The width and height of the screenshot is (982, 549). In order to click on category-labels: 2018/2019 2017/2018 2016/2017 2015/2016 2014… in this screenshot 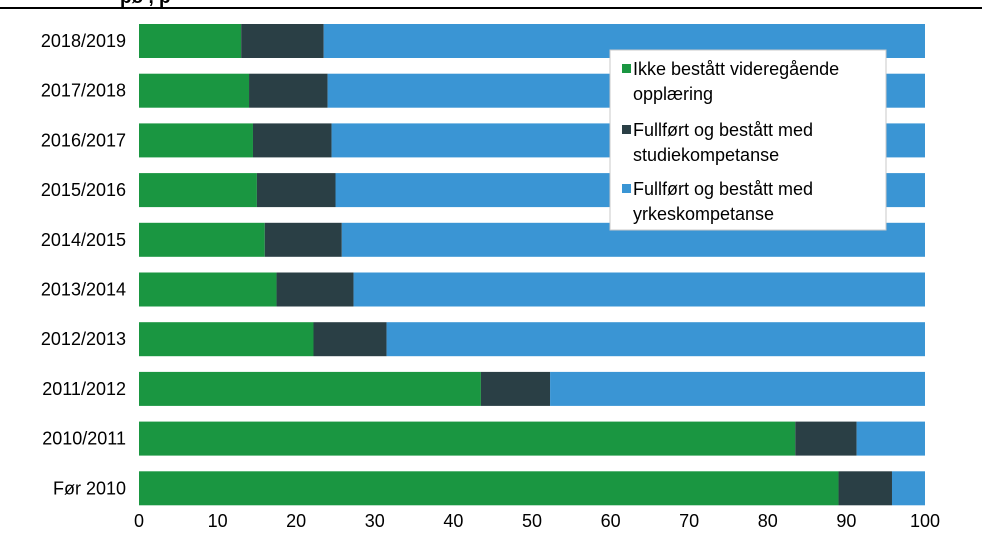, I will do `click(83, 264)`.